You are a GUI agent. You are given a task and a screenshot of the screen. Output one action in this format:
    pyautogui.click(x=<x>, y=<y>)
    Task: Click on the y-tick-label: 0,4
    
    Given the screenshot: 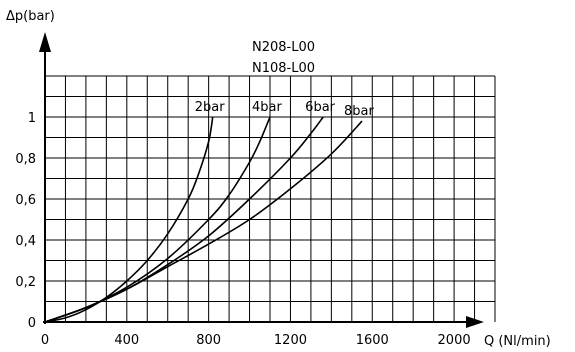 What is the action you would take?
    pyautogui.click(x=25, y=241)
    